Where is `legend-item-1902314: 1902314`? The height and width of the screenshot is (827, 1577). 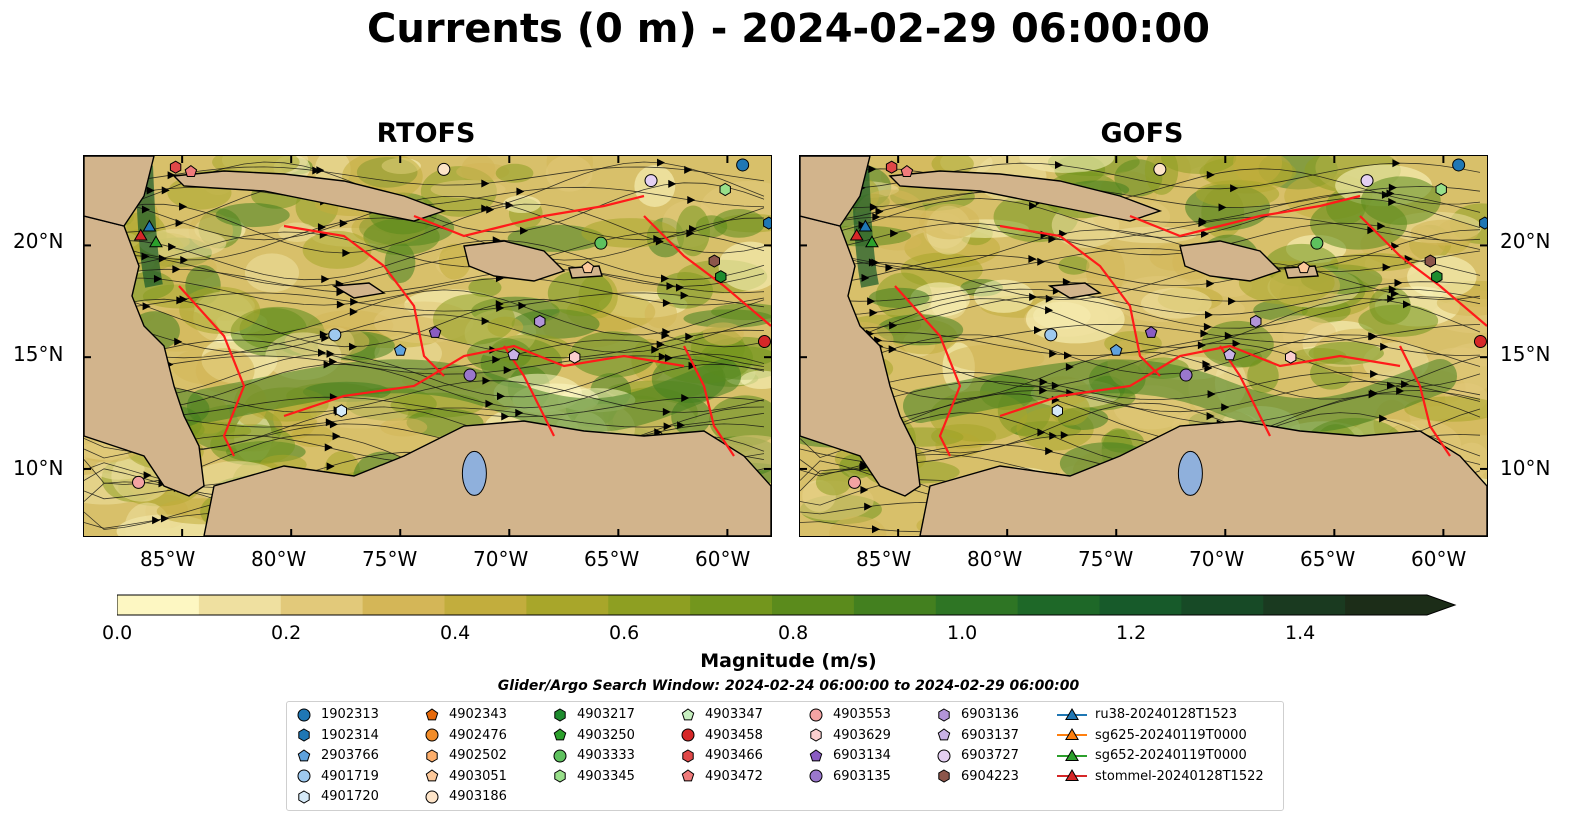 legend-item-1902314: 1902314 is located at coordinates (337, 736).